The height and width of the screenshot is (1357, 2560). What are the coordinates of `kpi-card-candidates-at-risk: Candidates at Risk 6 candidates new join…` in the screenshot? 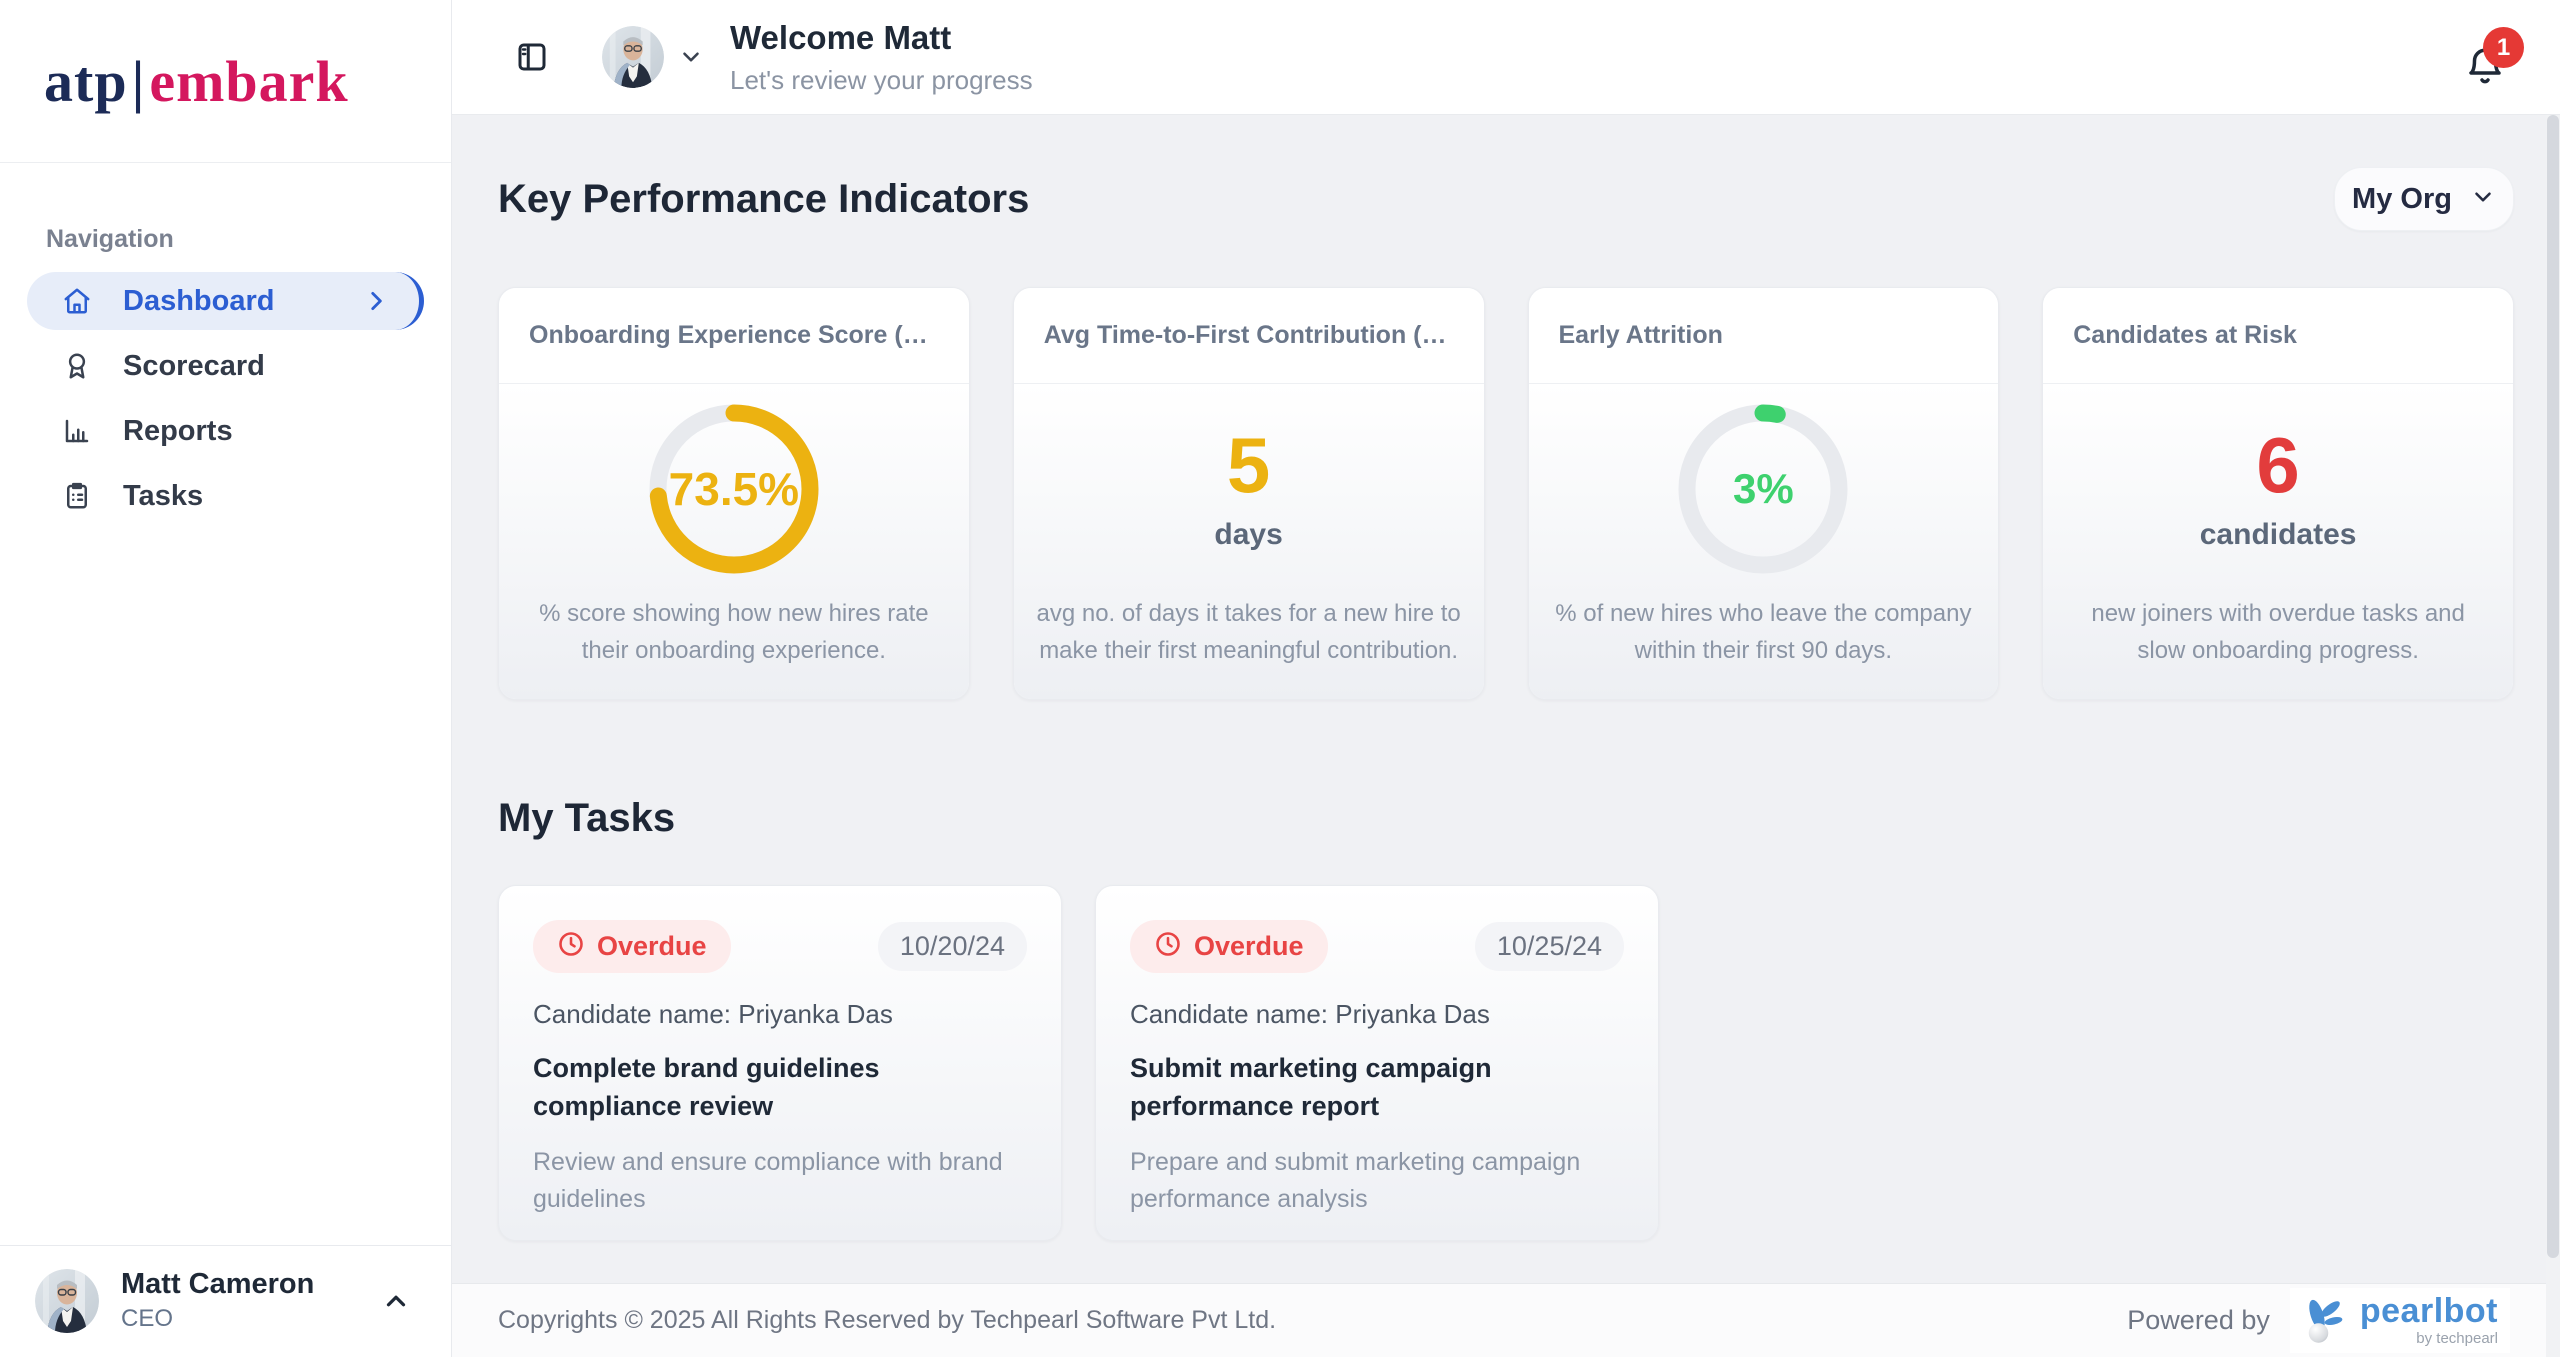 It's located at (2278, 493).